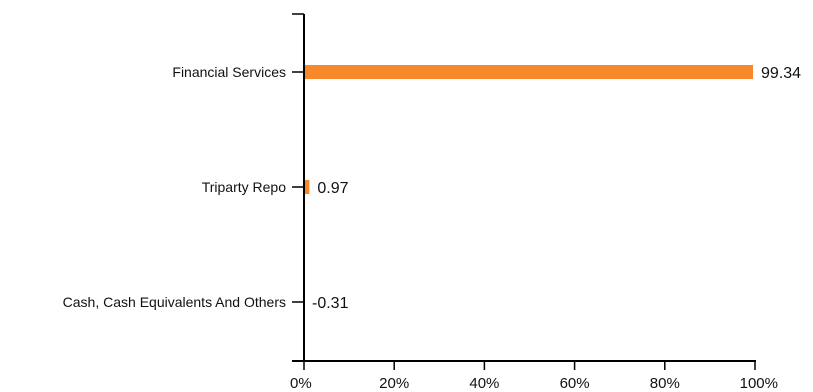  Describe the element at coordinates (759, 383) in the screenshot. I see `x-tick-label: 100%` at that location.